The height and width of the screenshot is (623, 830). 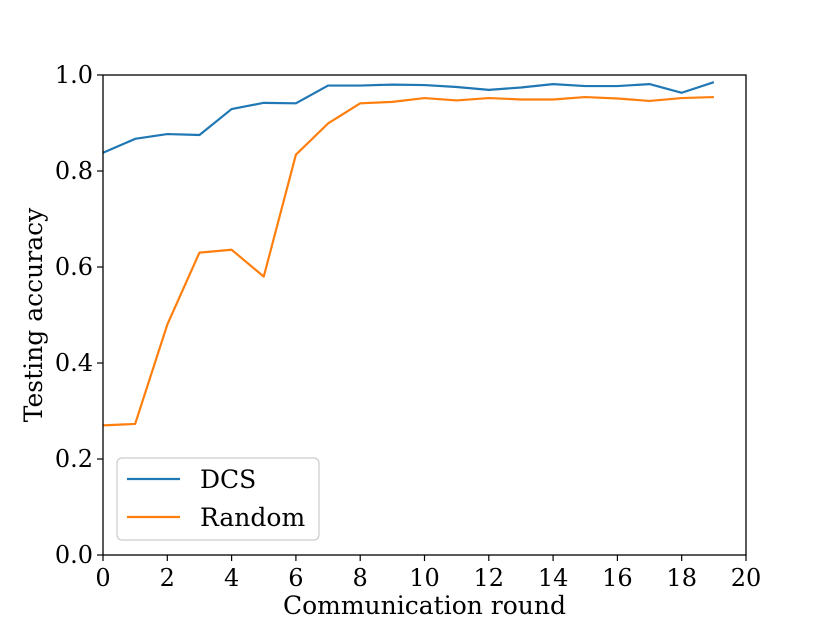 What do you see at coordinates (74, 459) in the screenshot?
I see `y-tick-label: 0.2` at bounding box center [74, 459].